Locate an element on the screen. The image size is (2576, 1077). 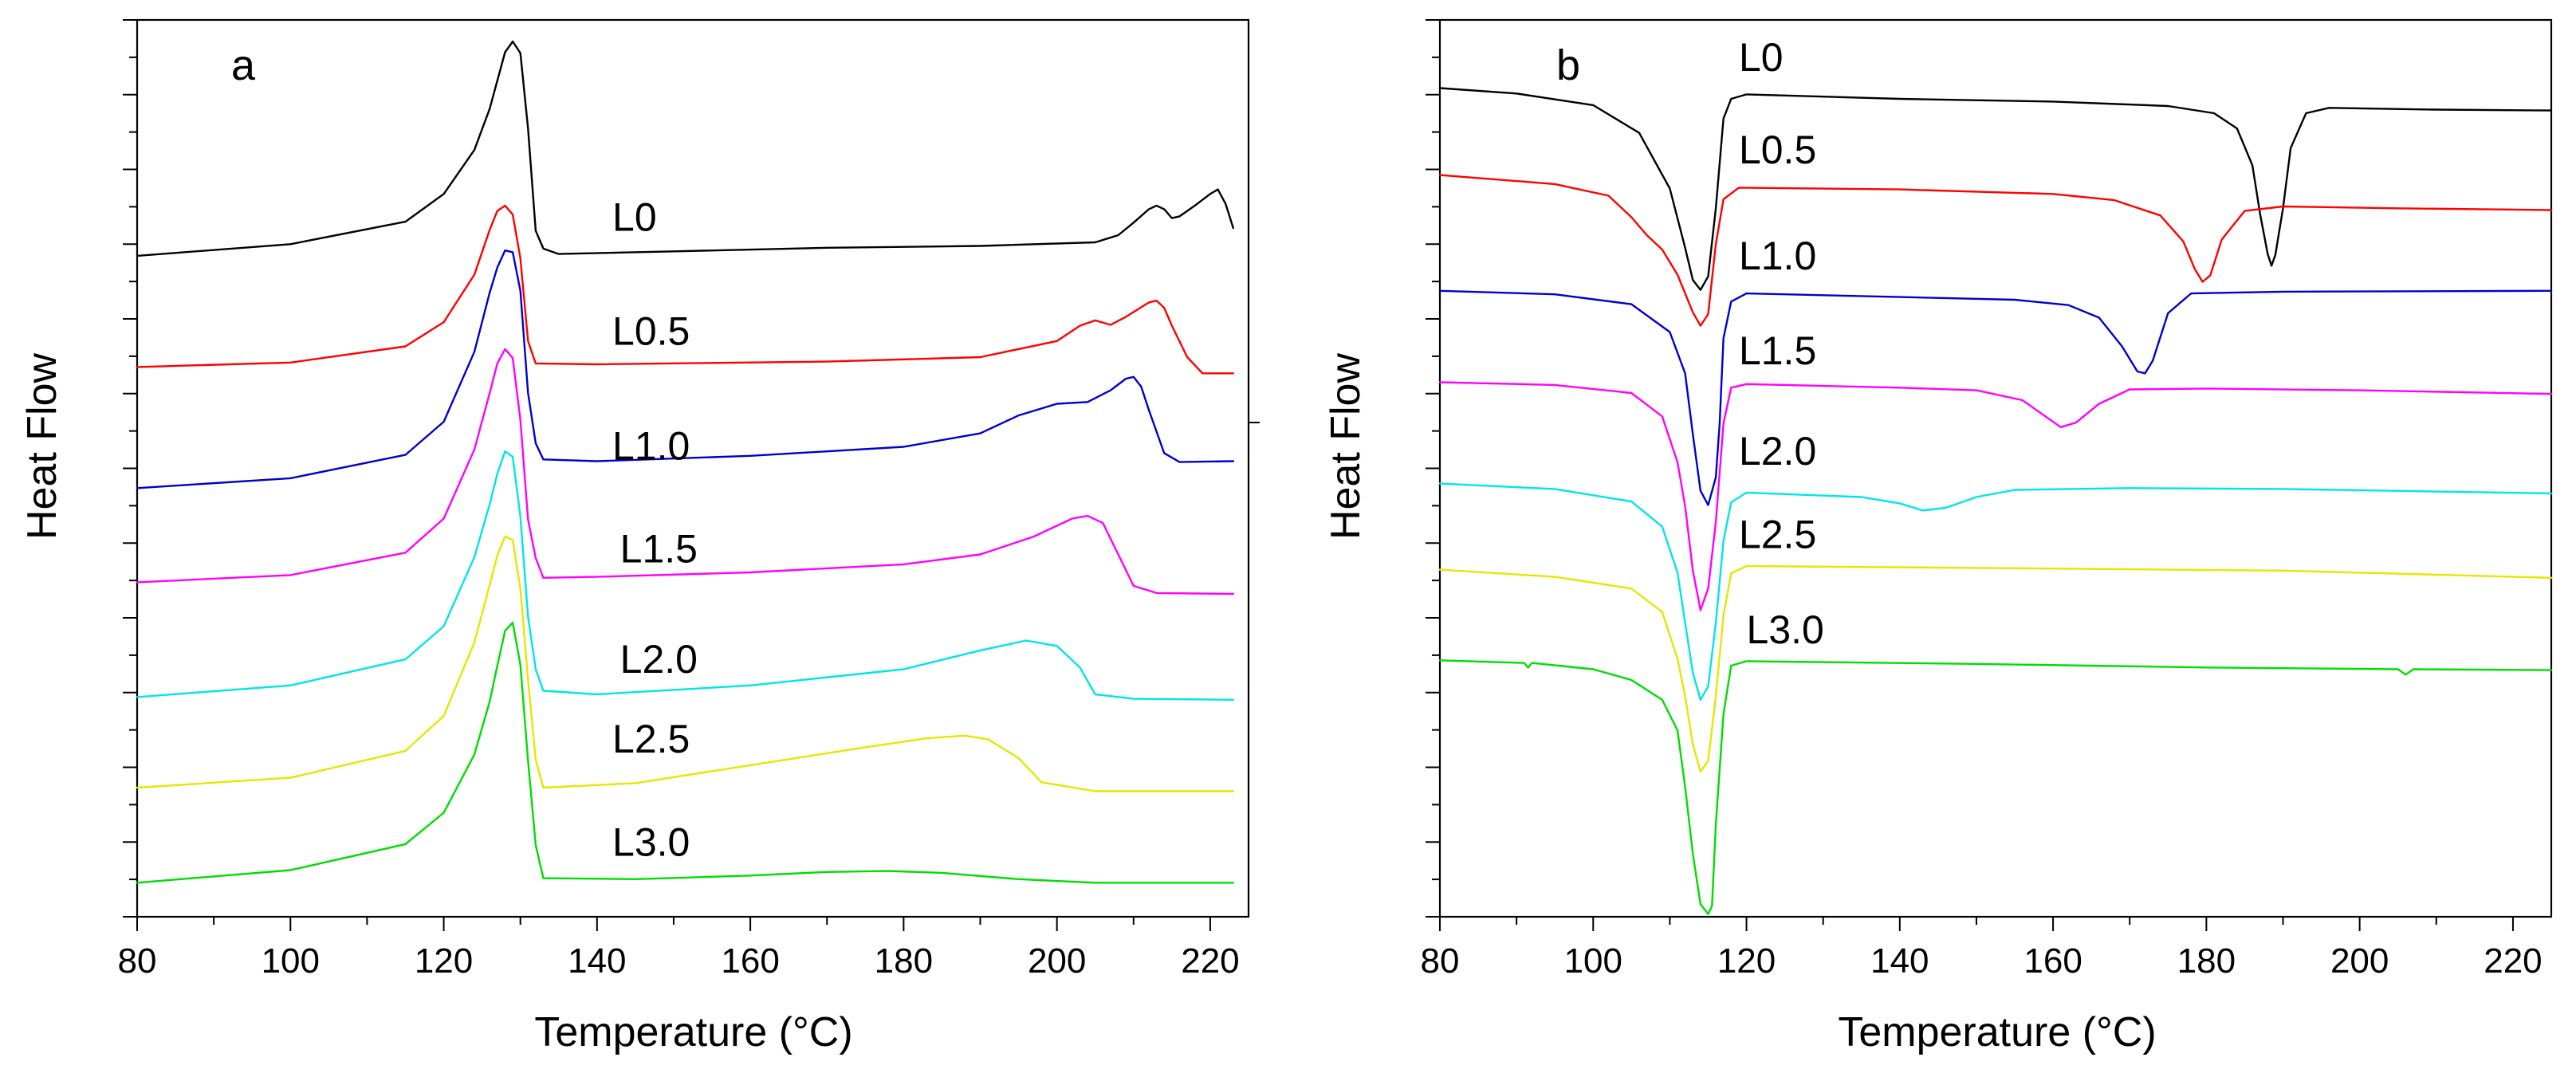
panel-label: a is located at coordinates (244, 65).